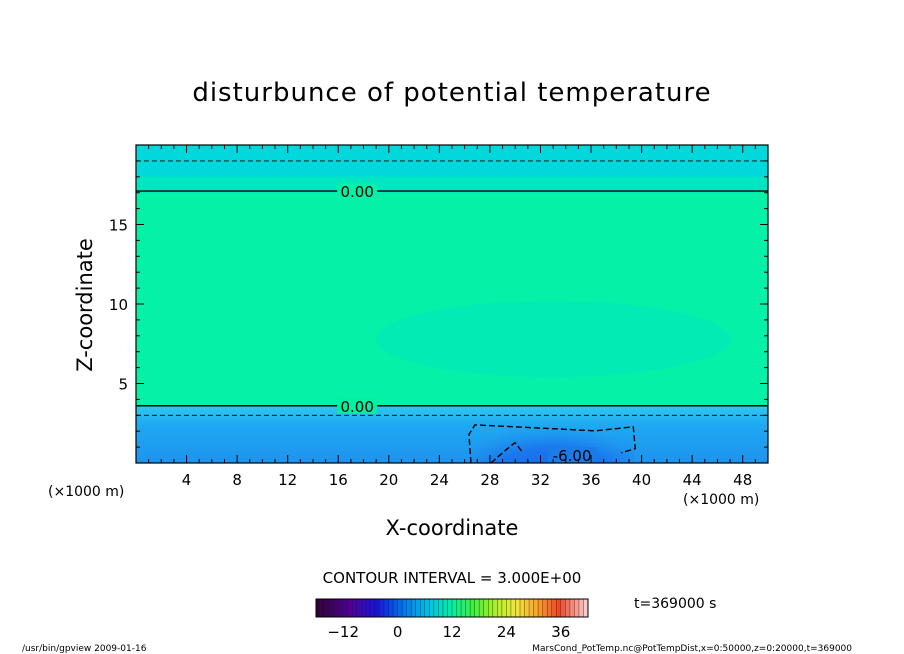 Image resolution: width=904 pixels, height=654 pixels. What do you see at coordinates (721, 500) in the screenshot?
I see `x-unit-right: (×1000 m)` at bounding box center [721, 500].